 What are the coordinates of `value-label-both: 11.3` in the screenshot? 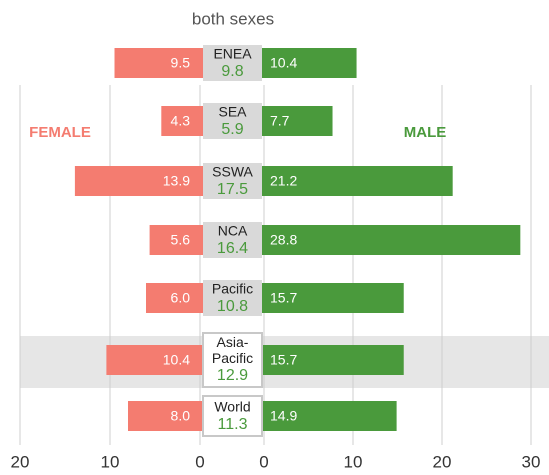 It's located at (233, 424).